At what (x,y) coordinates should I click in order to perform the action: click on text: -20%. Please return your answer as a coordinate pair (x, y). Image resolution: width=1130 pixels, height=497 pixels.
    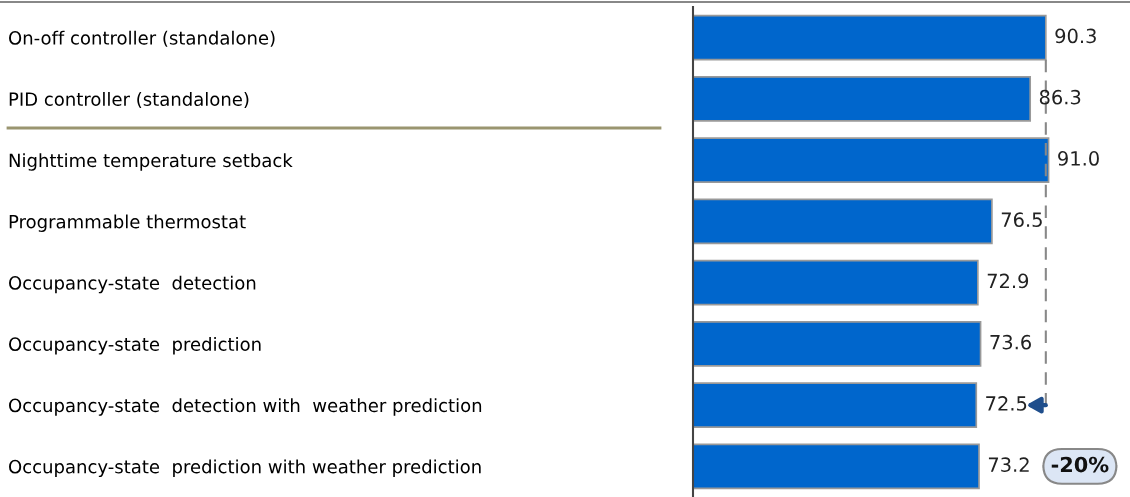
    Looking at the image, I should click on (1080, 464).